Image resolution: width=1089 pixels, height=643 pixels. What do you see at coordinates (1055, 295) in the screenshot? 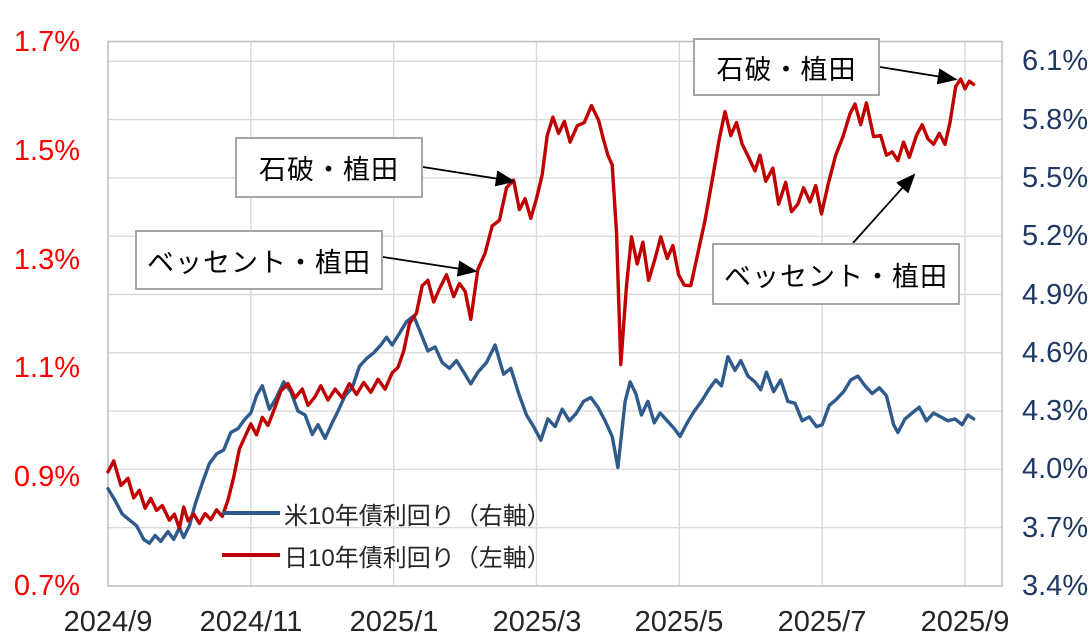
I see `right-axis-tick: 4.9%` at bounding box center [1055, 295].